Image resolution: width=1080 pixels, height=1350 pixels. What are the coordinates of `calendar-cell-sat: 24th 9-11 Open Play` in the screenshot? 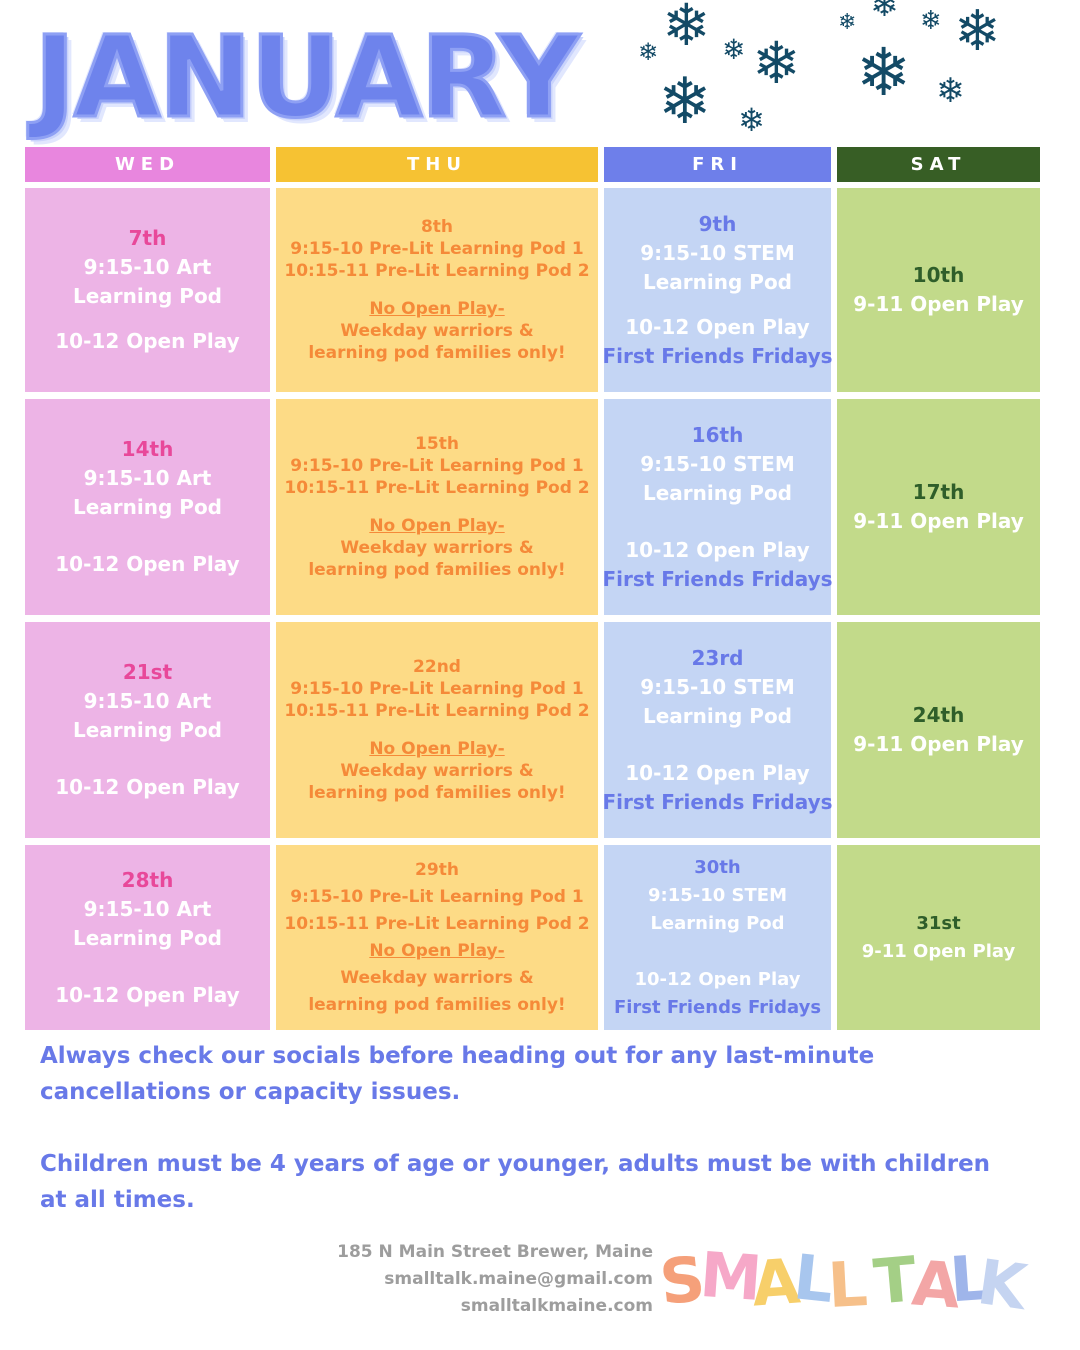 It's located at (938, 730).